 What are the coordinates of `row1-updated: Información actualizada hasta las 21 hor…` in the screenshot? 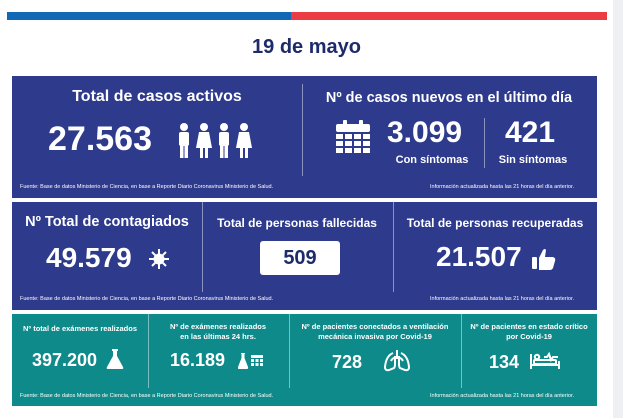 It's located at (502, 187).